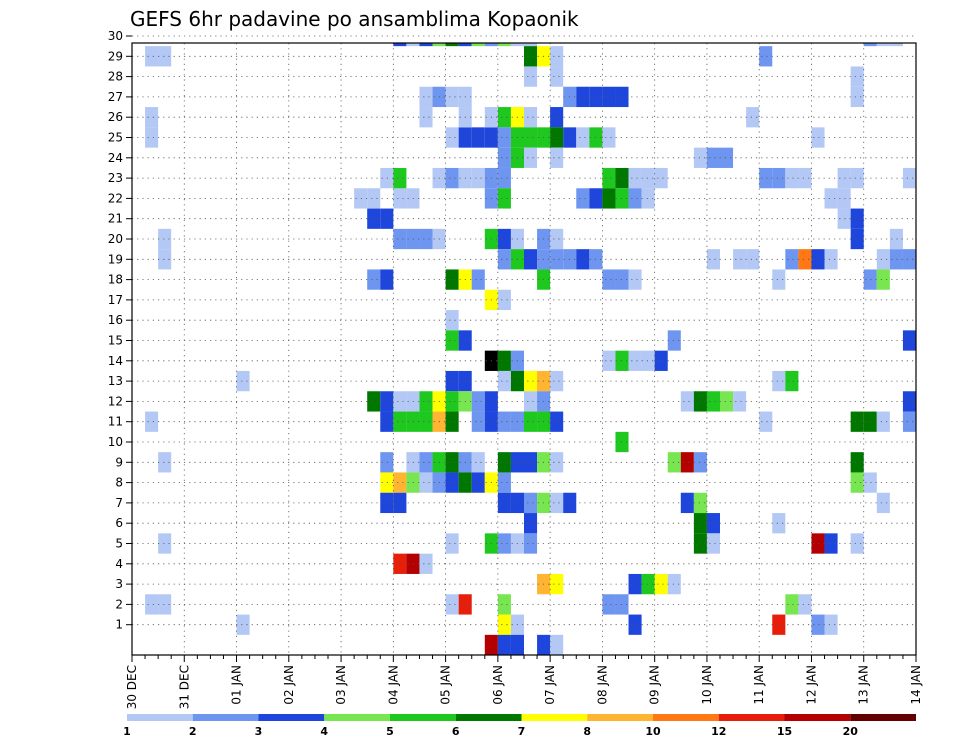 The image size is (960, 742). I want to click on colorbar-label: 2, so click(193, 731).